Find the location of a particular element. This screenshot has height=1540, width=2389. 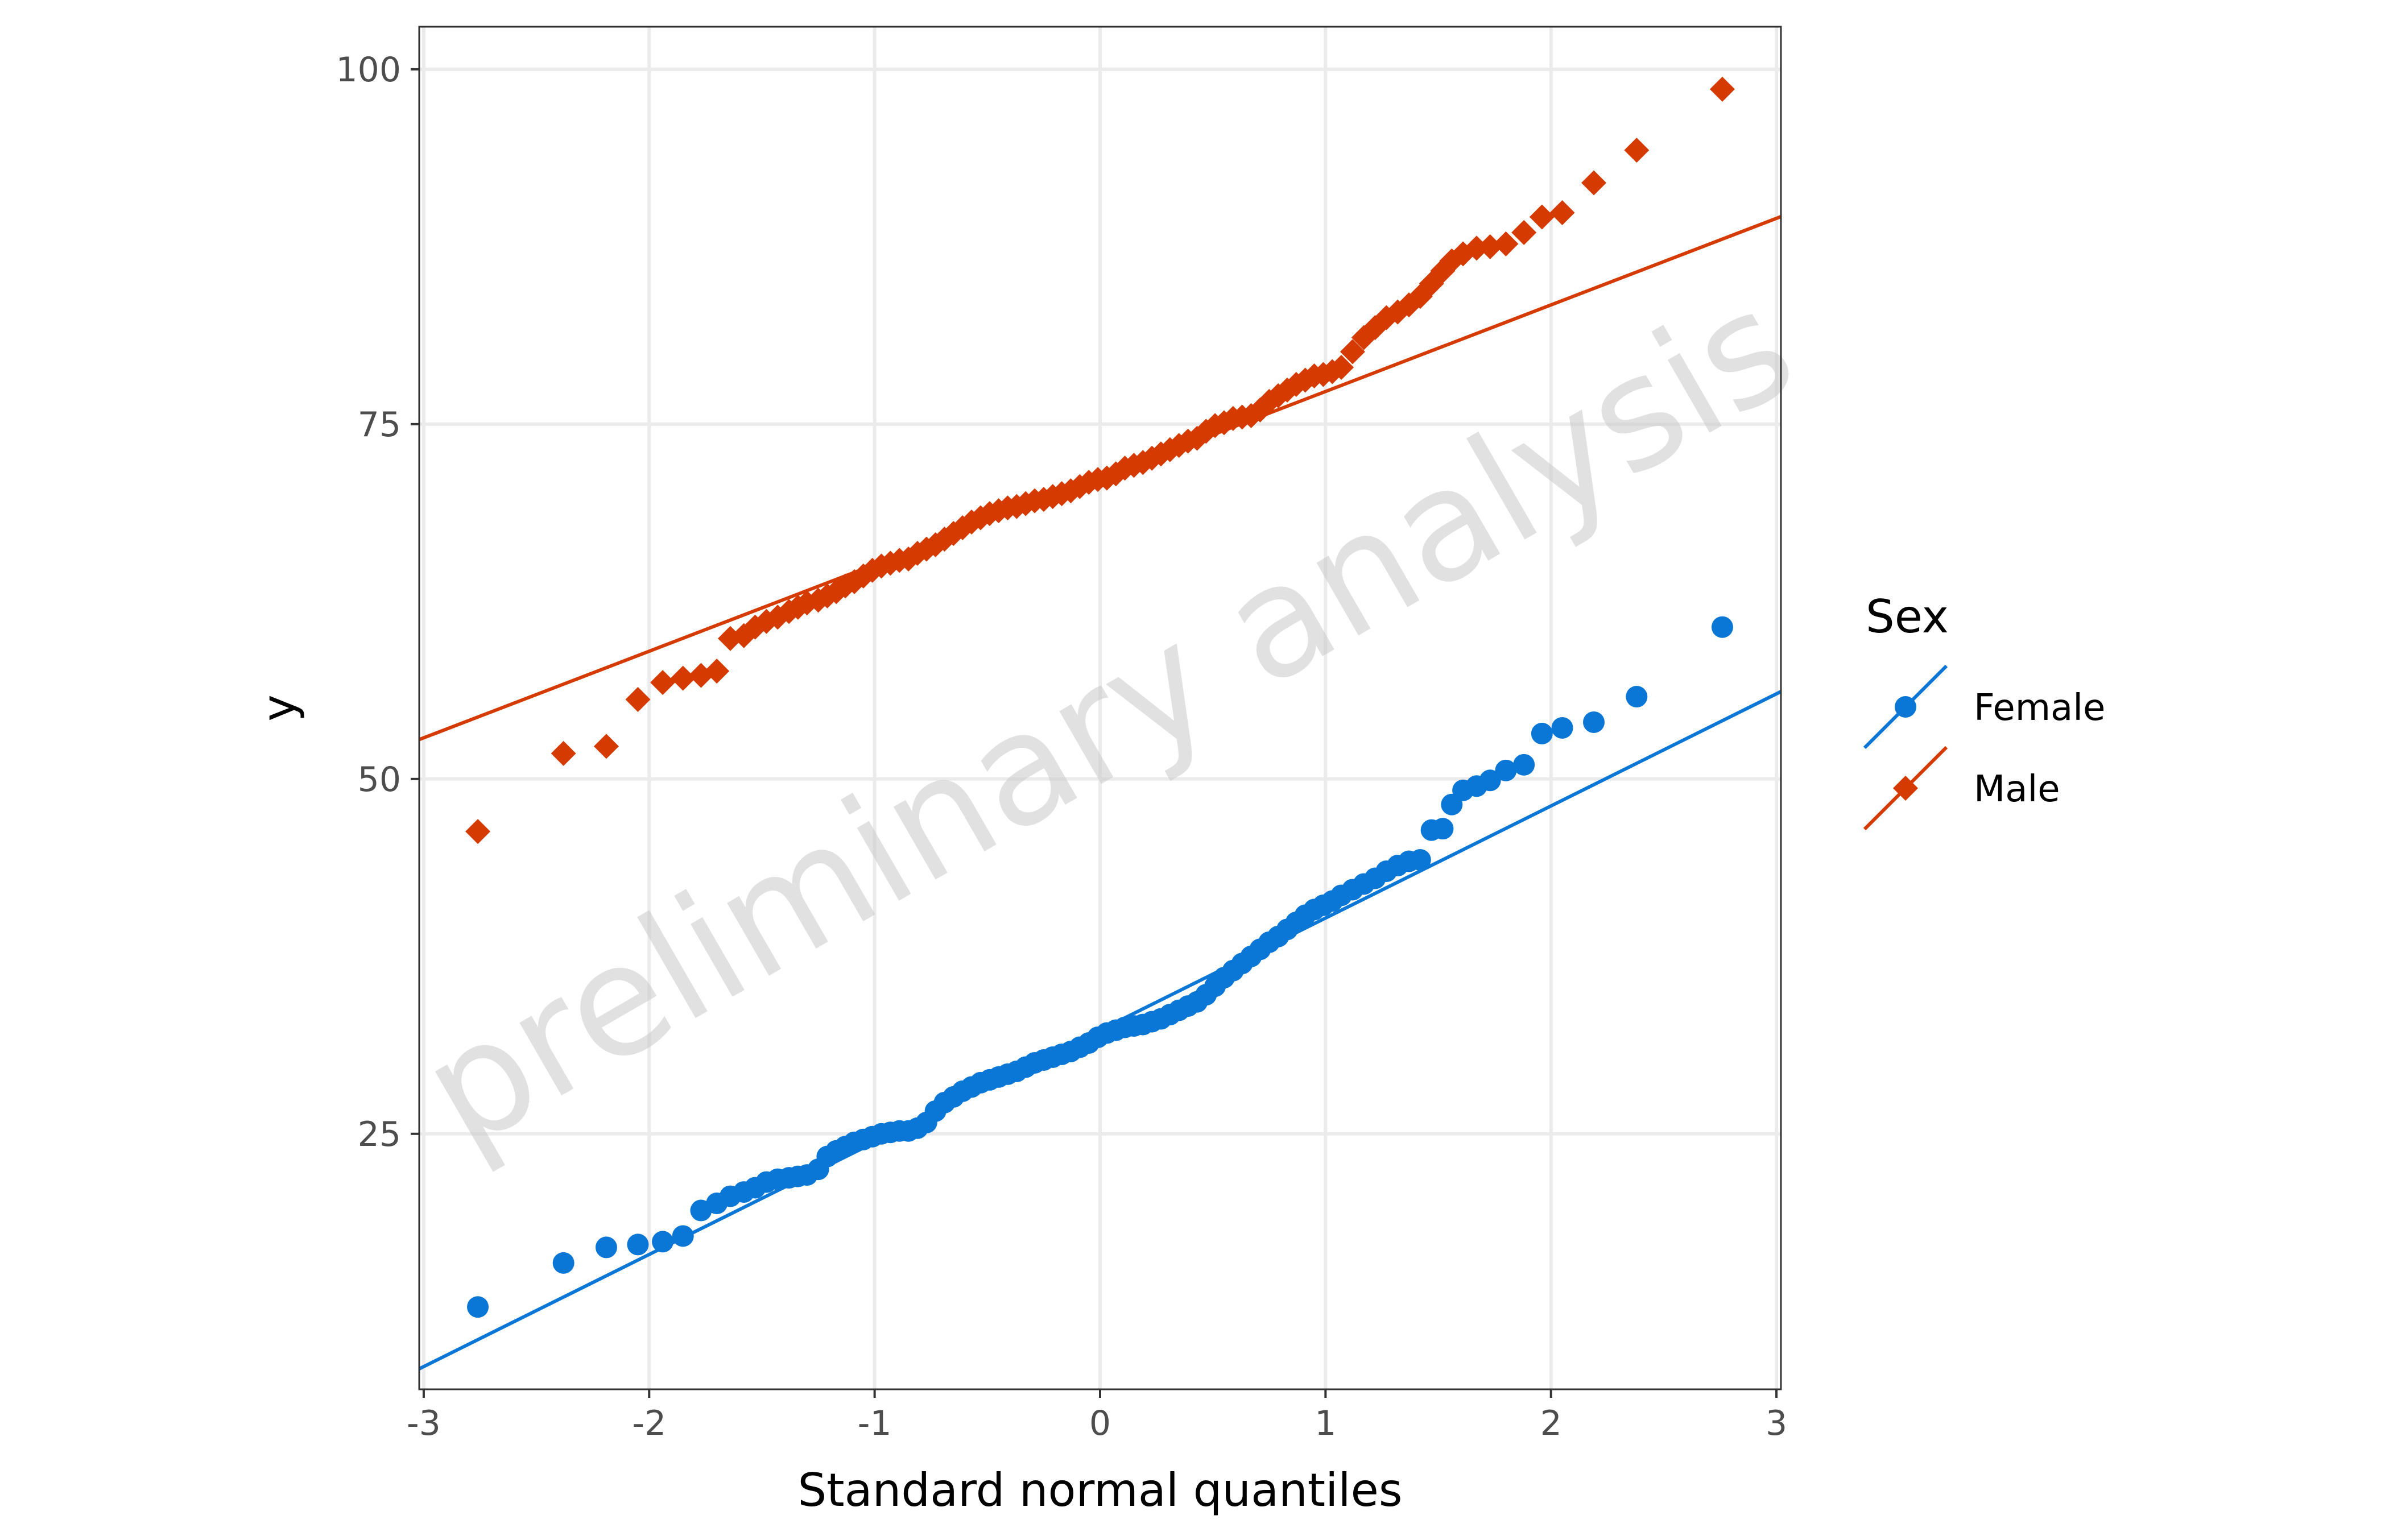

y-tick-label: 25 is located at coordinates (379, 1135).